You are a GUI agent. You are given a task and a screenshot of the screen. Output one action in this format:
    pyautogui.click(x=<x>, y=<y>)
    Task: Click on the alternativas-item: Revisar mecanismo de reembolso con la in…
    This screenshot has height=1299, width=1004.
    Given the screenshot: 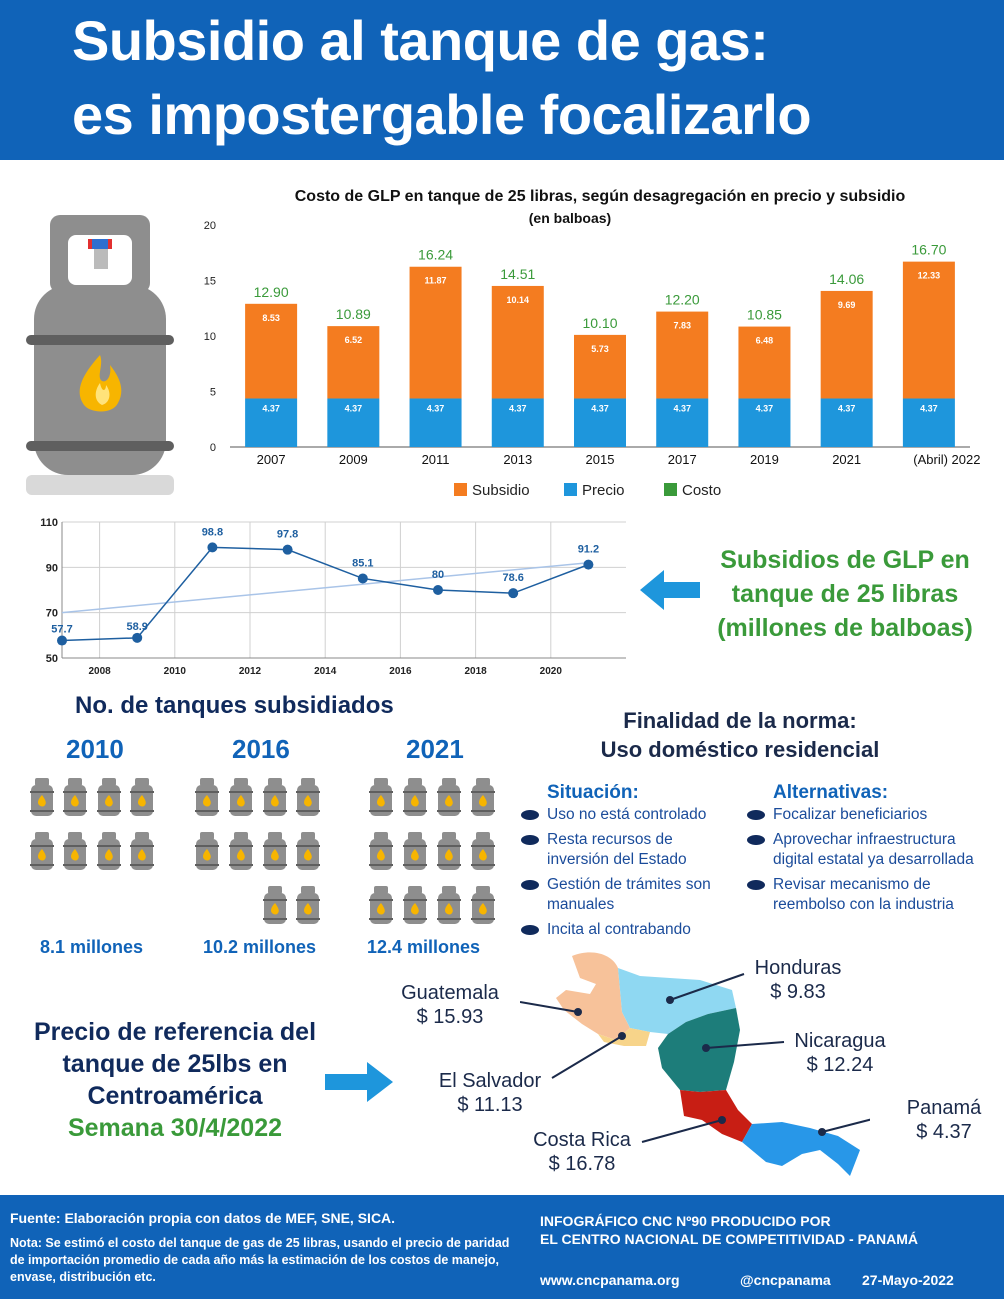 What is the action you would take?
    pyautogui.click(x=865, y=895)
    